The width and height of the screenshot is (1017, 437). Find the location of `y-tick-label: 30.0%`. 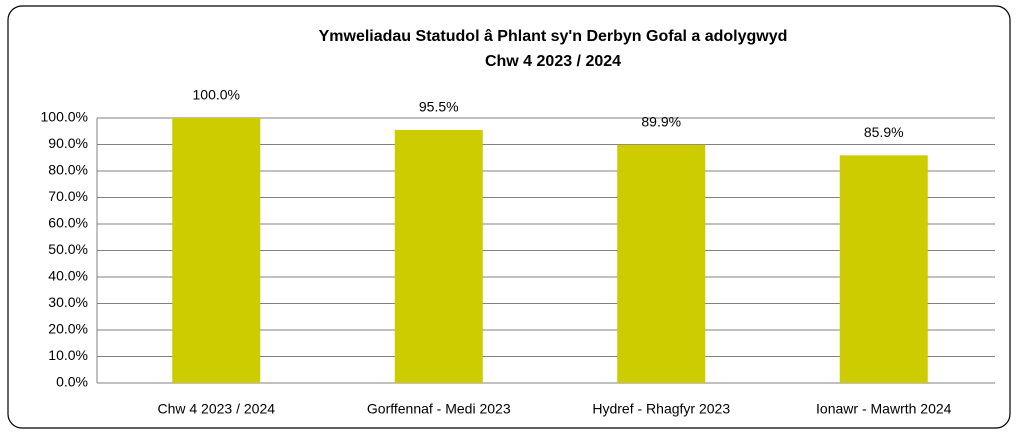

y-tick-label: 30.0% is located at coordinates (68, 302).